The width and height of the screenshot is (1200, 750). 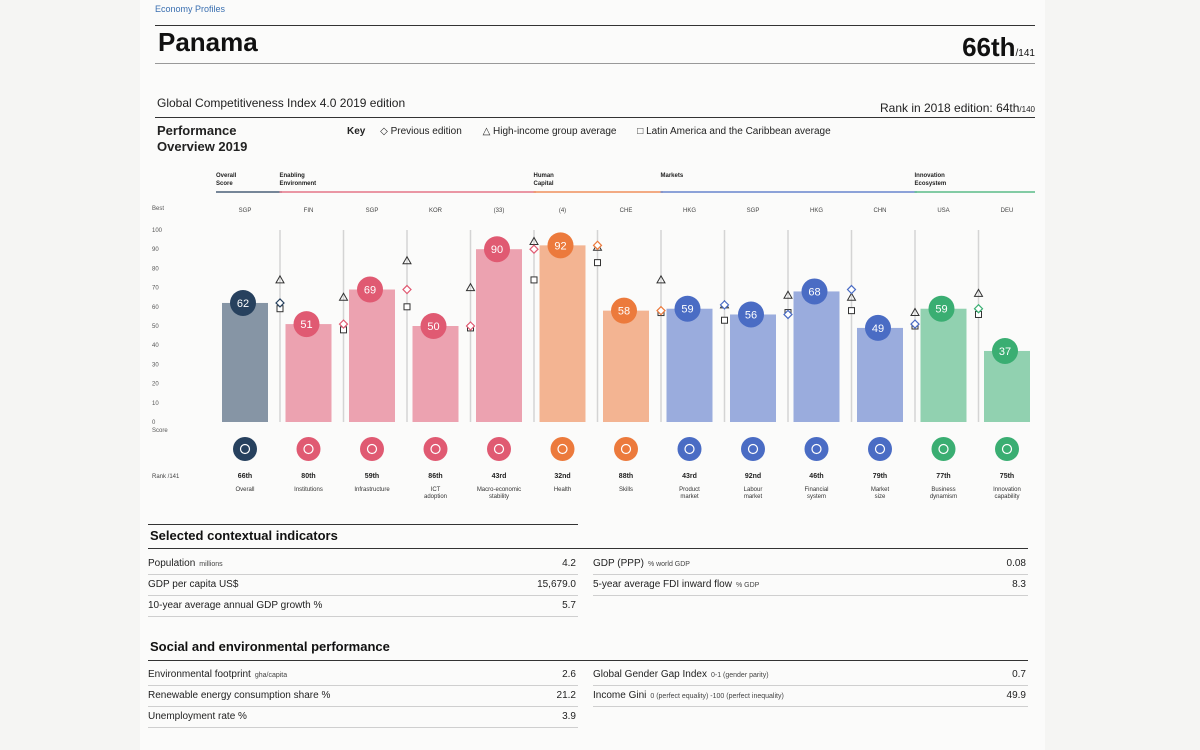 I want to click on contextual-label: GDP (PPP)% world GDP, so click(x=641, y=563).